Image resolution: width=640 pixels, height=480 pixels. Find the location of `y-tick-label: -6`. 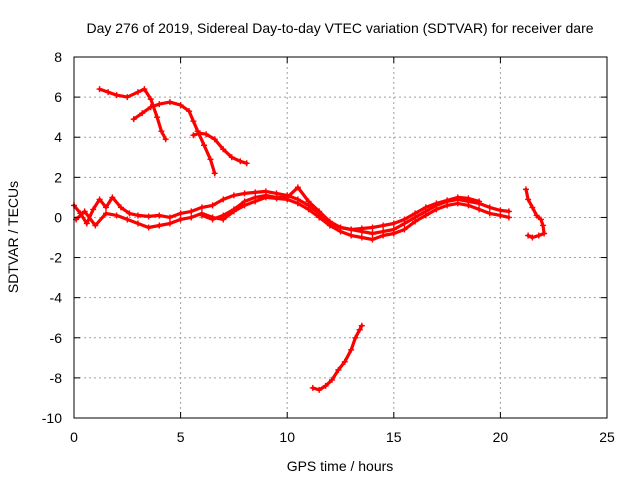

y-tick-label: -6 is located at coordinates (56, 338).